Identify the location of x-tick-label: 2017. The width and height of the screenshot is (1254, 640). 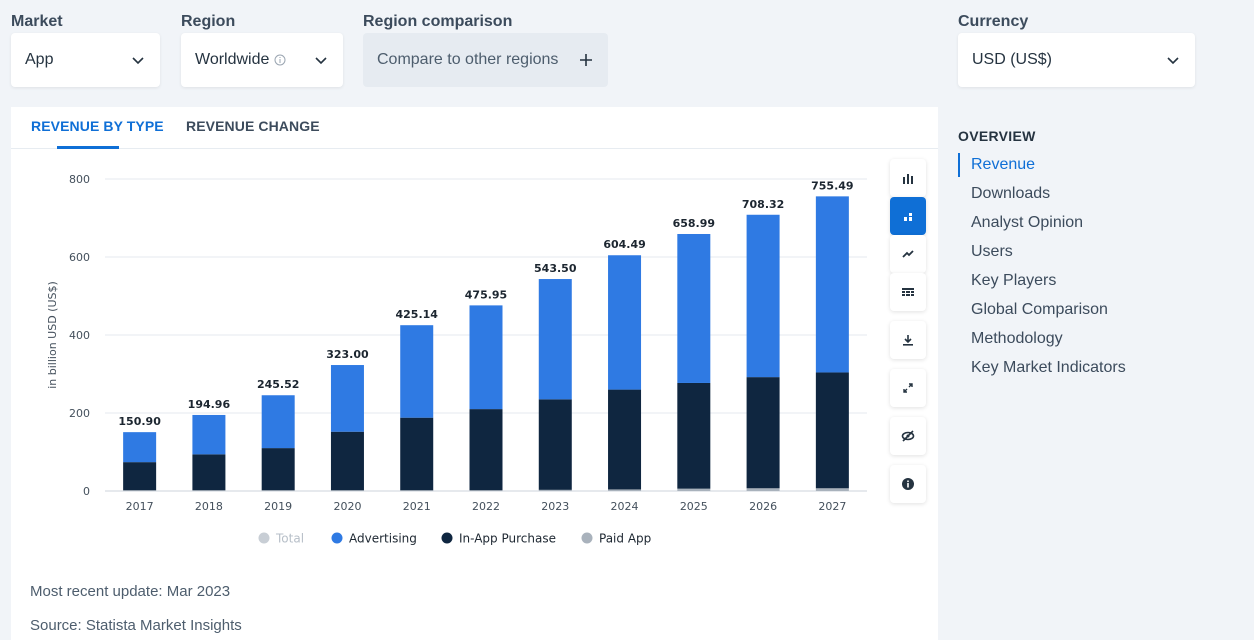
(140, 506).